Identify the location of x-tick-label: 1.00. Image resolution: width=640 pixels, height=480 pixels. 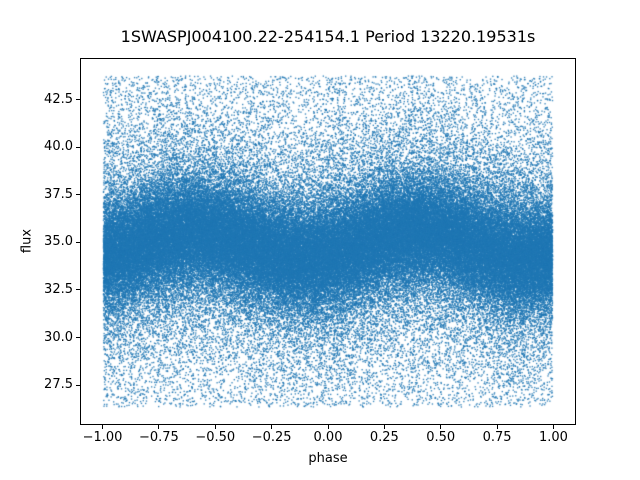
(553, 437).